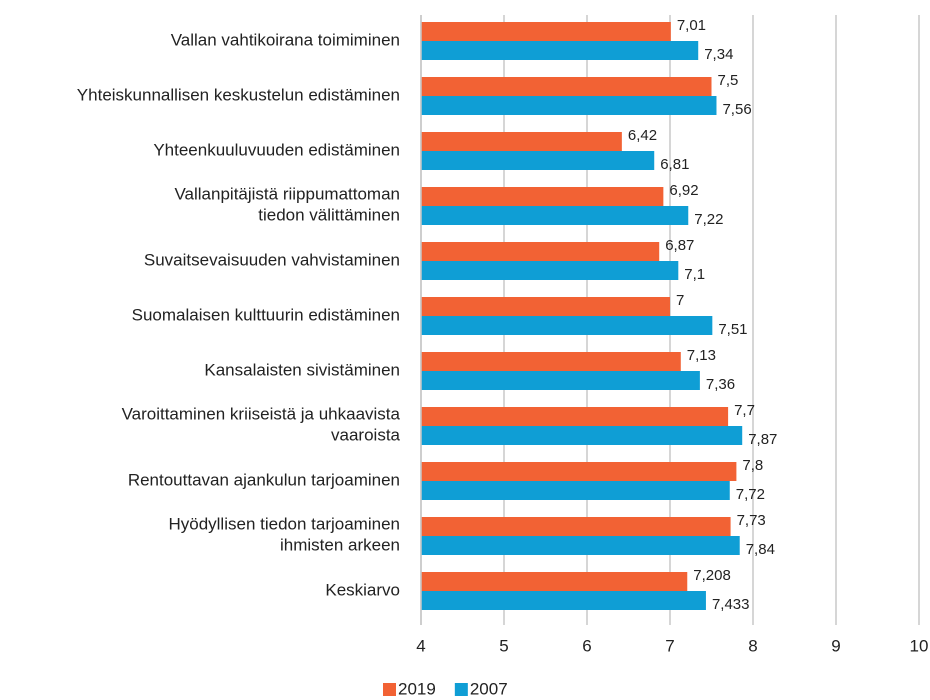  Describe the element at coordinates (708, 219) in the screenshot. I see `value-label: 7,22` at that location.